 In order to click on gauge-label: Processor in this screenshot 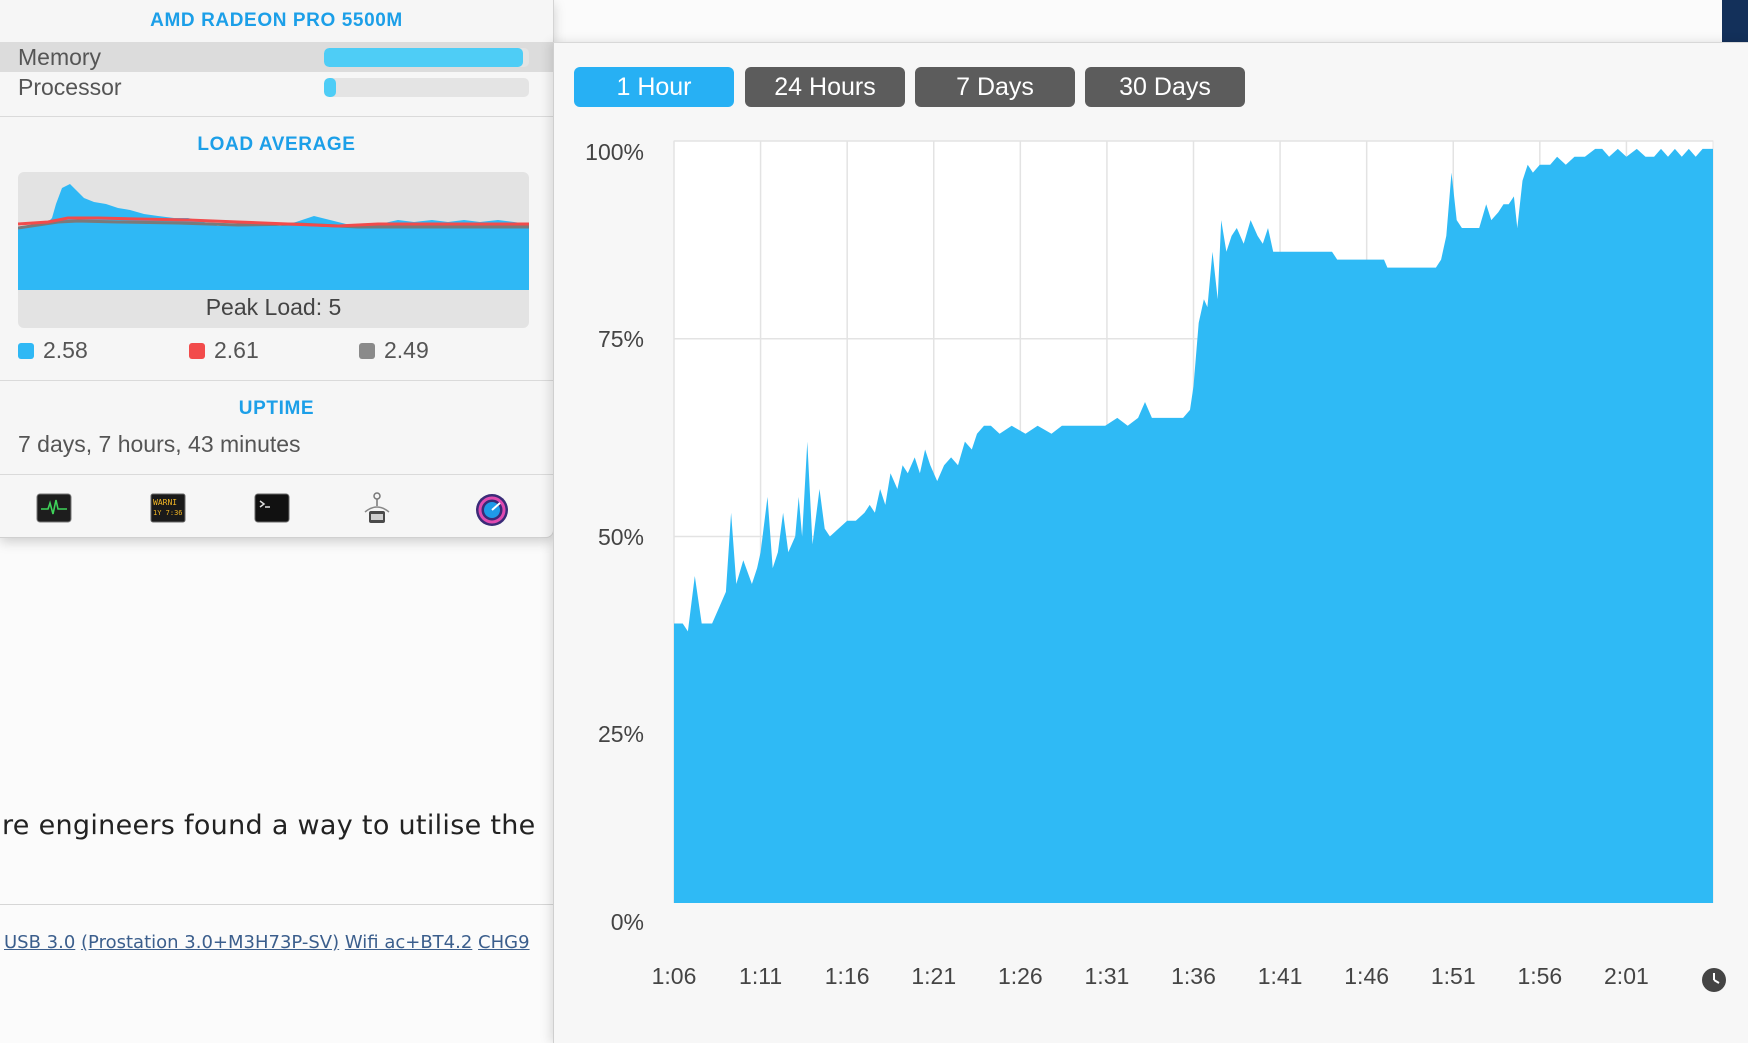, I will do `click(70, 87)`.